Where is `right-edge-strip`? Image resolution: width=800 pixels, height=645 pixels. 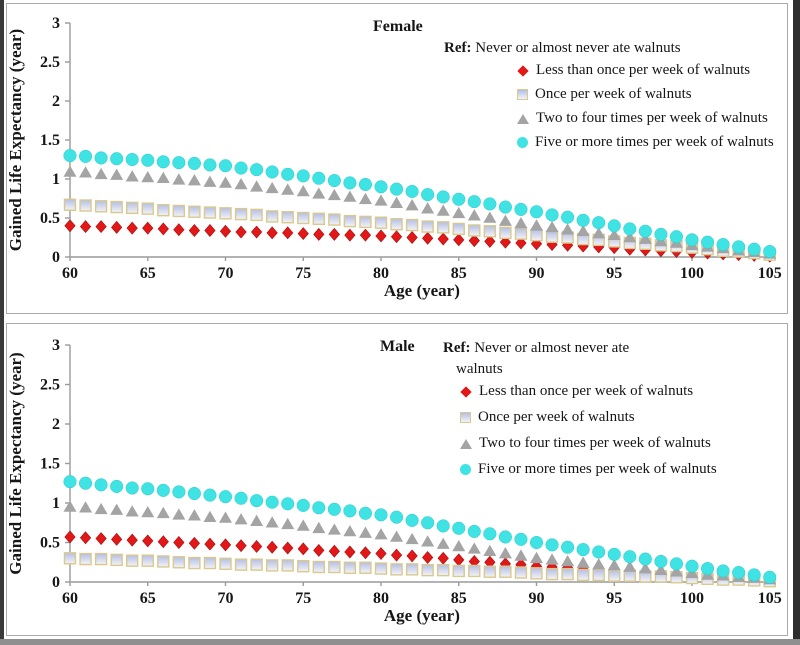
right-edge-strip is located at coordinates (796, 322).